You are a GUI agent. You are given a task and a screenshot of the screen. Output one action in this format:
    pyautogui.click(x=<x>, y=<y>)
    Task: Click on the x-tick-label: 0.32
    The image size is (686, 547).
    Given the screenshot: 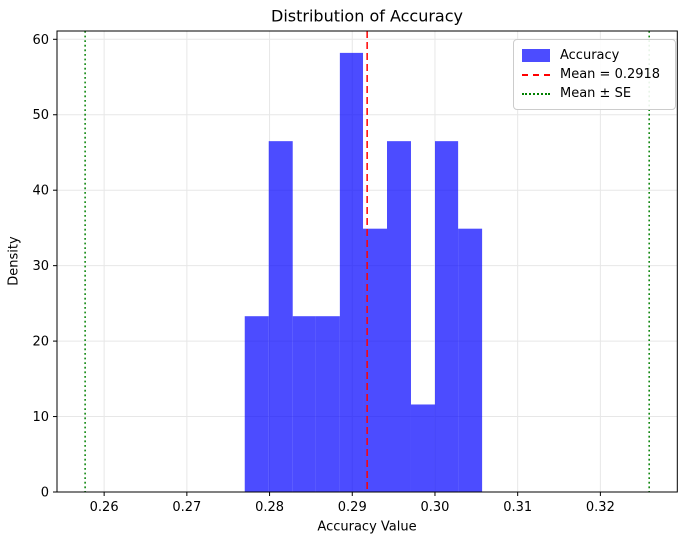 What is the action you would take?
    pyautogui.click(x=600, y=507)
    